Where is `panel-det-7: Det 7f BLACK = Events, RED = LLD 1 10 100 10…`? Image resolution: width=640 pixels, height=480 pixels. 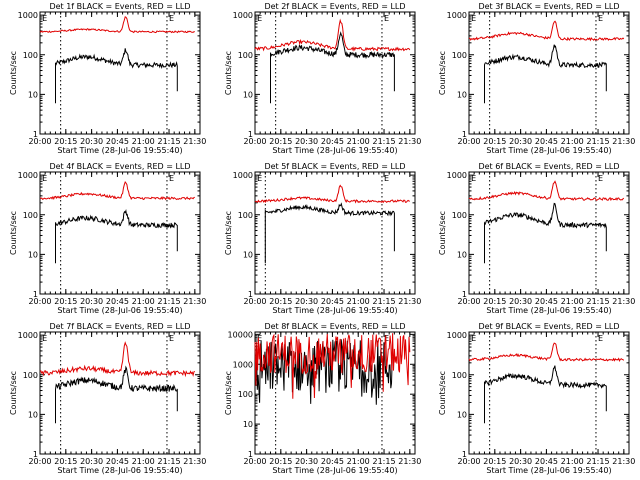
panel-det-7: Det 7f BLACK = Events, RED = LLD 1 10 100 10… is located at coordinates (107, 398).